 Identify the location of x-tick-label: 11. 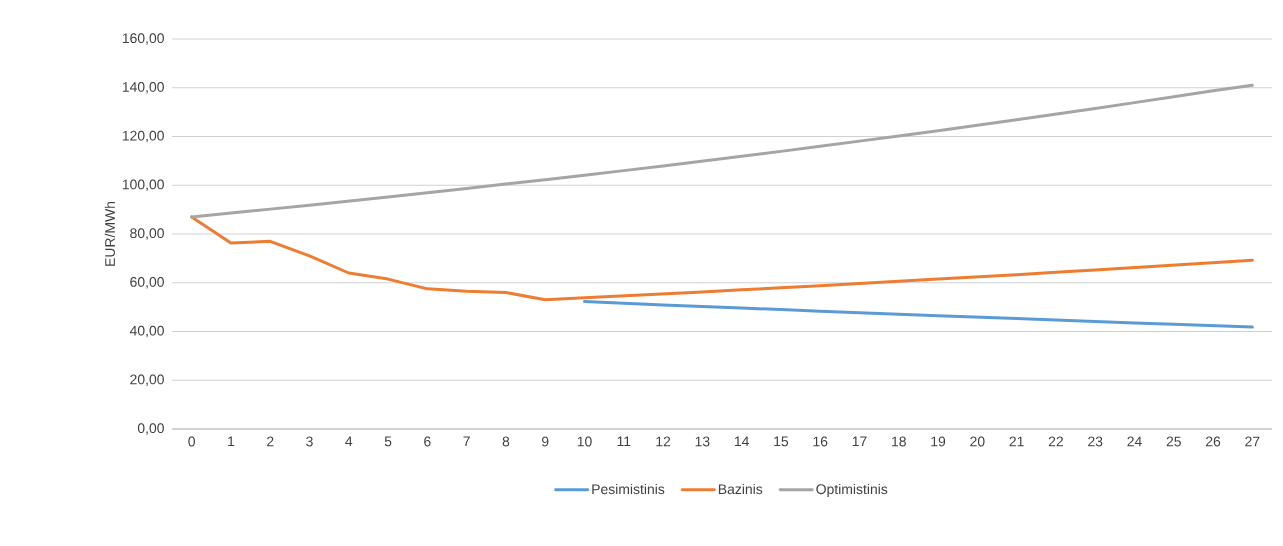
(624, 441).